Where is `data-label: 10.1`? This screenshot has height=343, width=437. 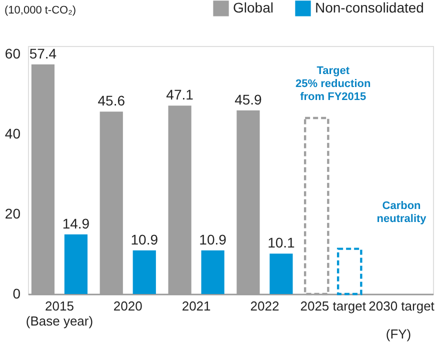 data-label: 10.1 is located at coordinates (282, 242).